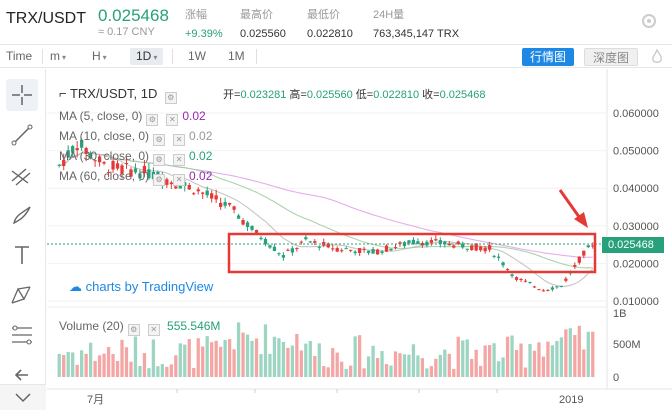 The height and width of the screenshot is (410, 672). I want to click on trendline-icon, so click(22, 135).